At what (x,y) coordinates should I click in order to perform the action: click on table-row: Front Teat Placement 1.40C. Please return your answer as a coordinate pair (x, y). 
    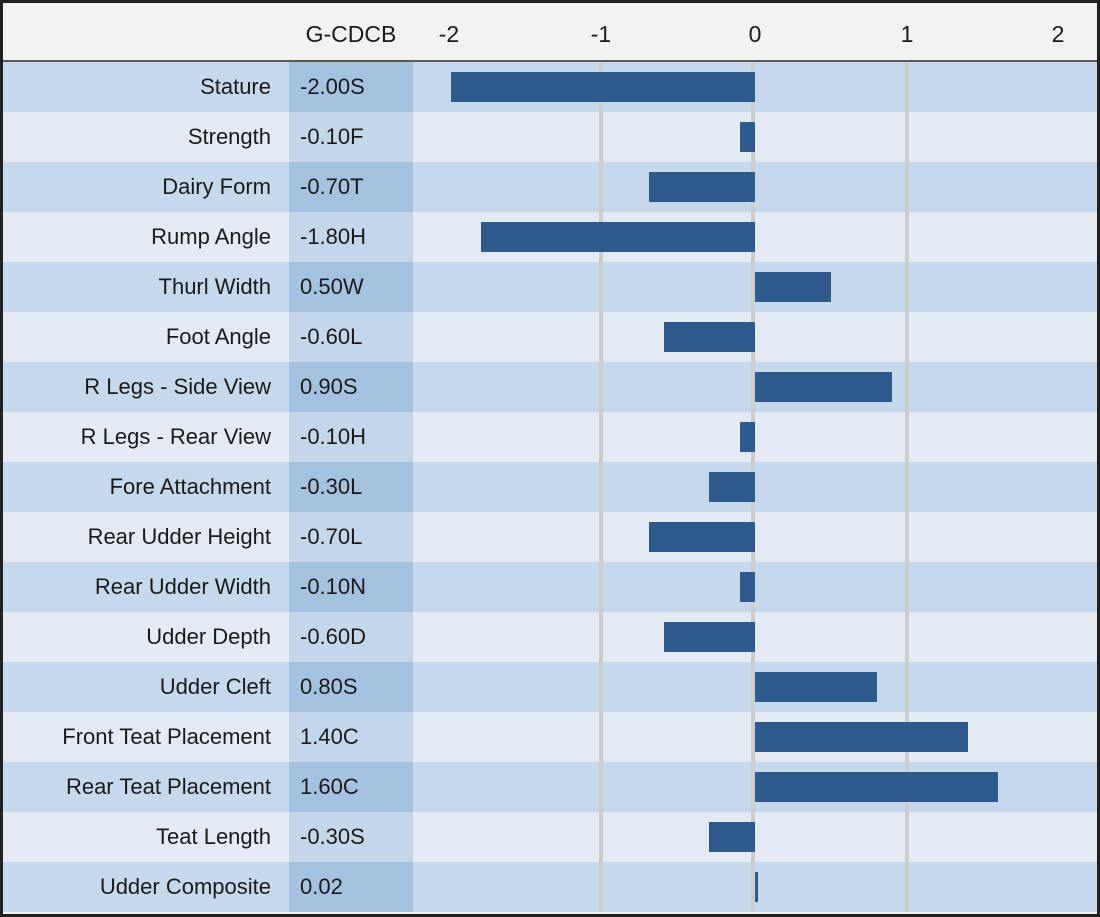
    Looking at the image, I should click on (550, 737).